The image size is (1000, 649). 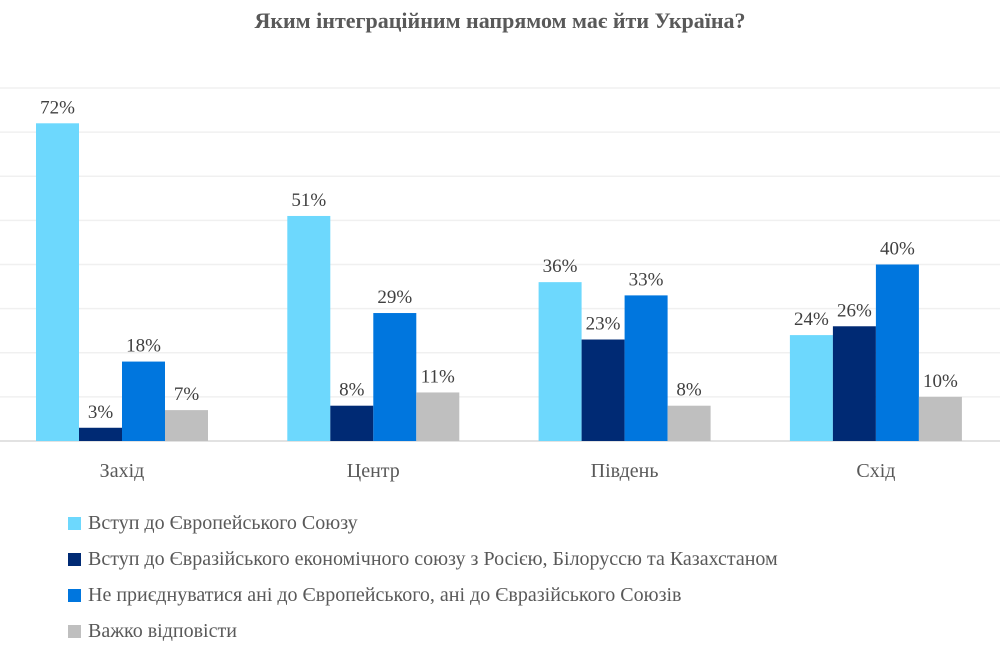 What do you see at coordinates (101, 412) in the screenshot?
I see `data-label: 3%` at bounding box center [101, 412].